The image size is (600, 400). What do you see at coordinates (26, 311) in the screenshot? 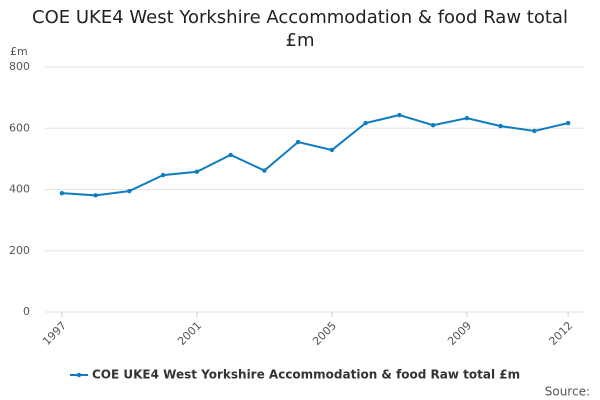
I see `y-tick-label: 0` at bounding box center [26, 311].